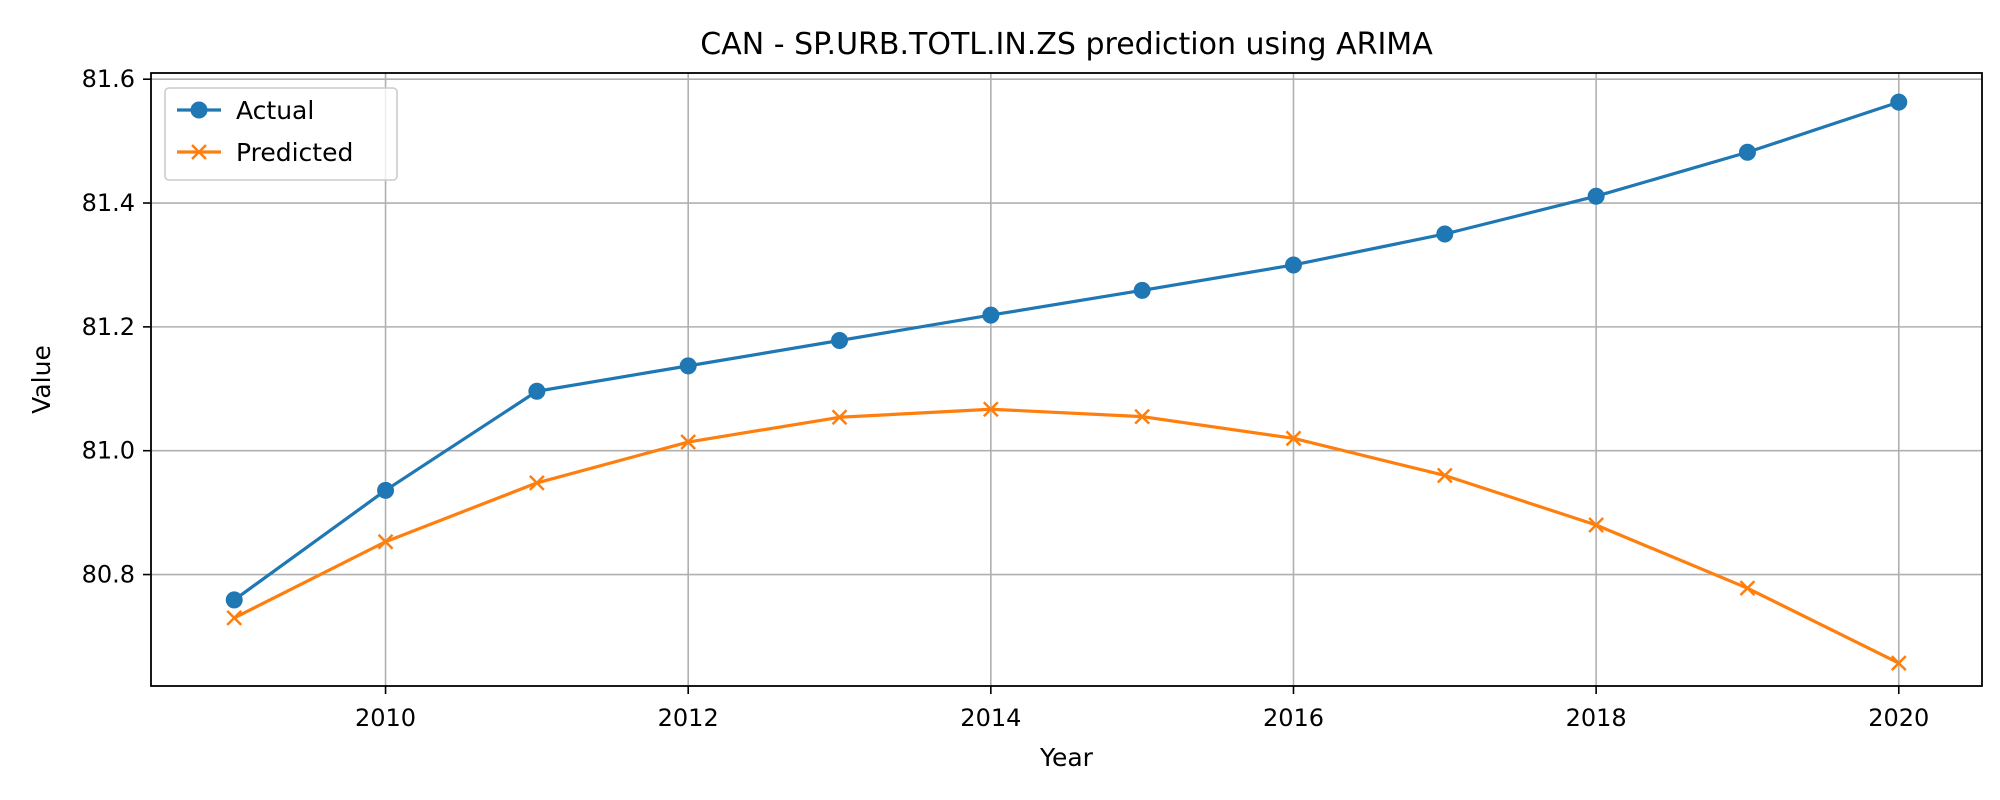  I want to click on y-tick-label: 81.6, so click(108, 79).